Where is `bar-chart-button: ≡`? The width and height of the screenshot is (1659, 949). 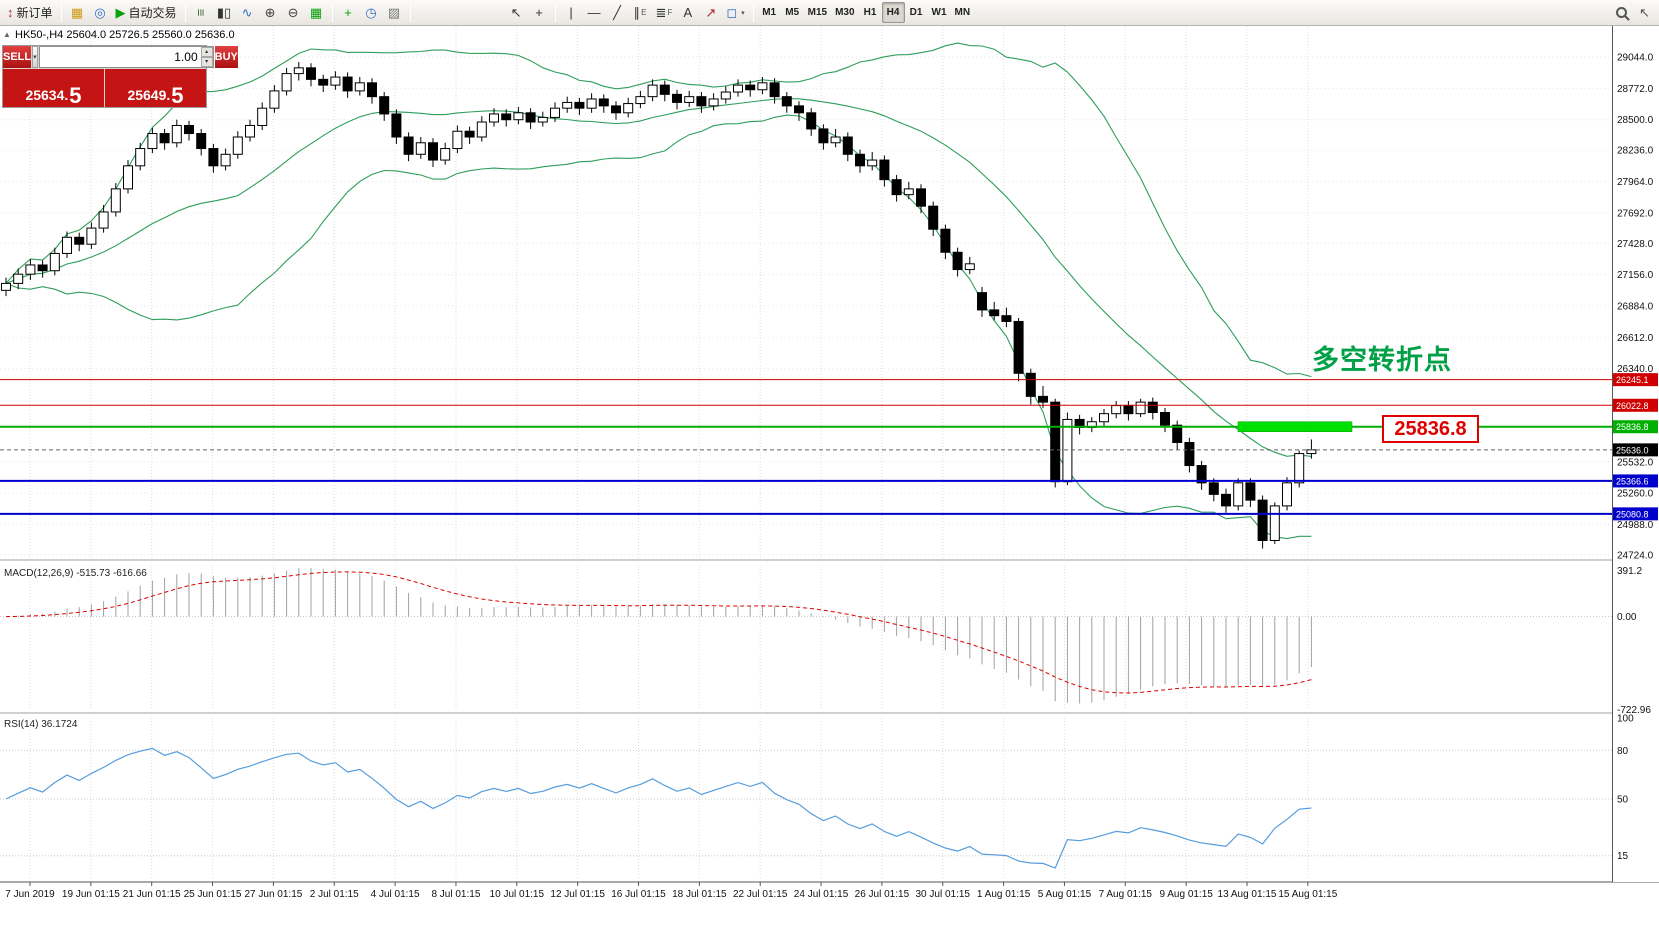
bar-chart-button: ≡ is located at coordinates (201, 12).